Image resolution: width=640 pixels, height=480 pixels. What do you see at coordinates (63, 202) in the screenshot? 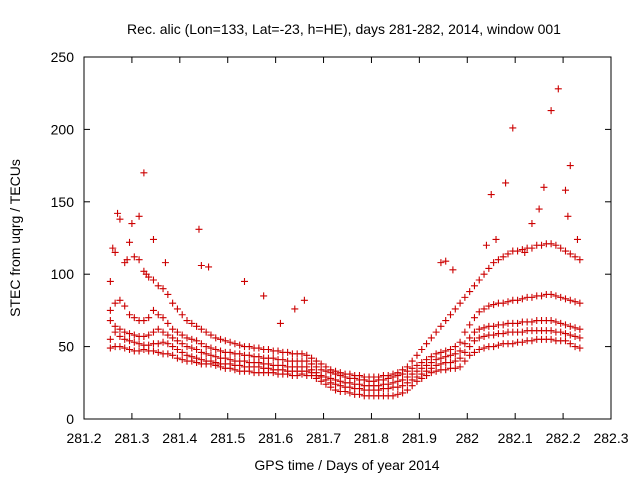
I see `y-tick-label: 150` at bounding box center [63, 202].